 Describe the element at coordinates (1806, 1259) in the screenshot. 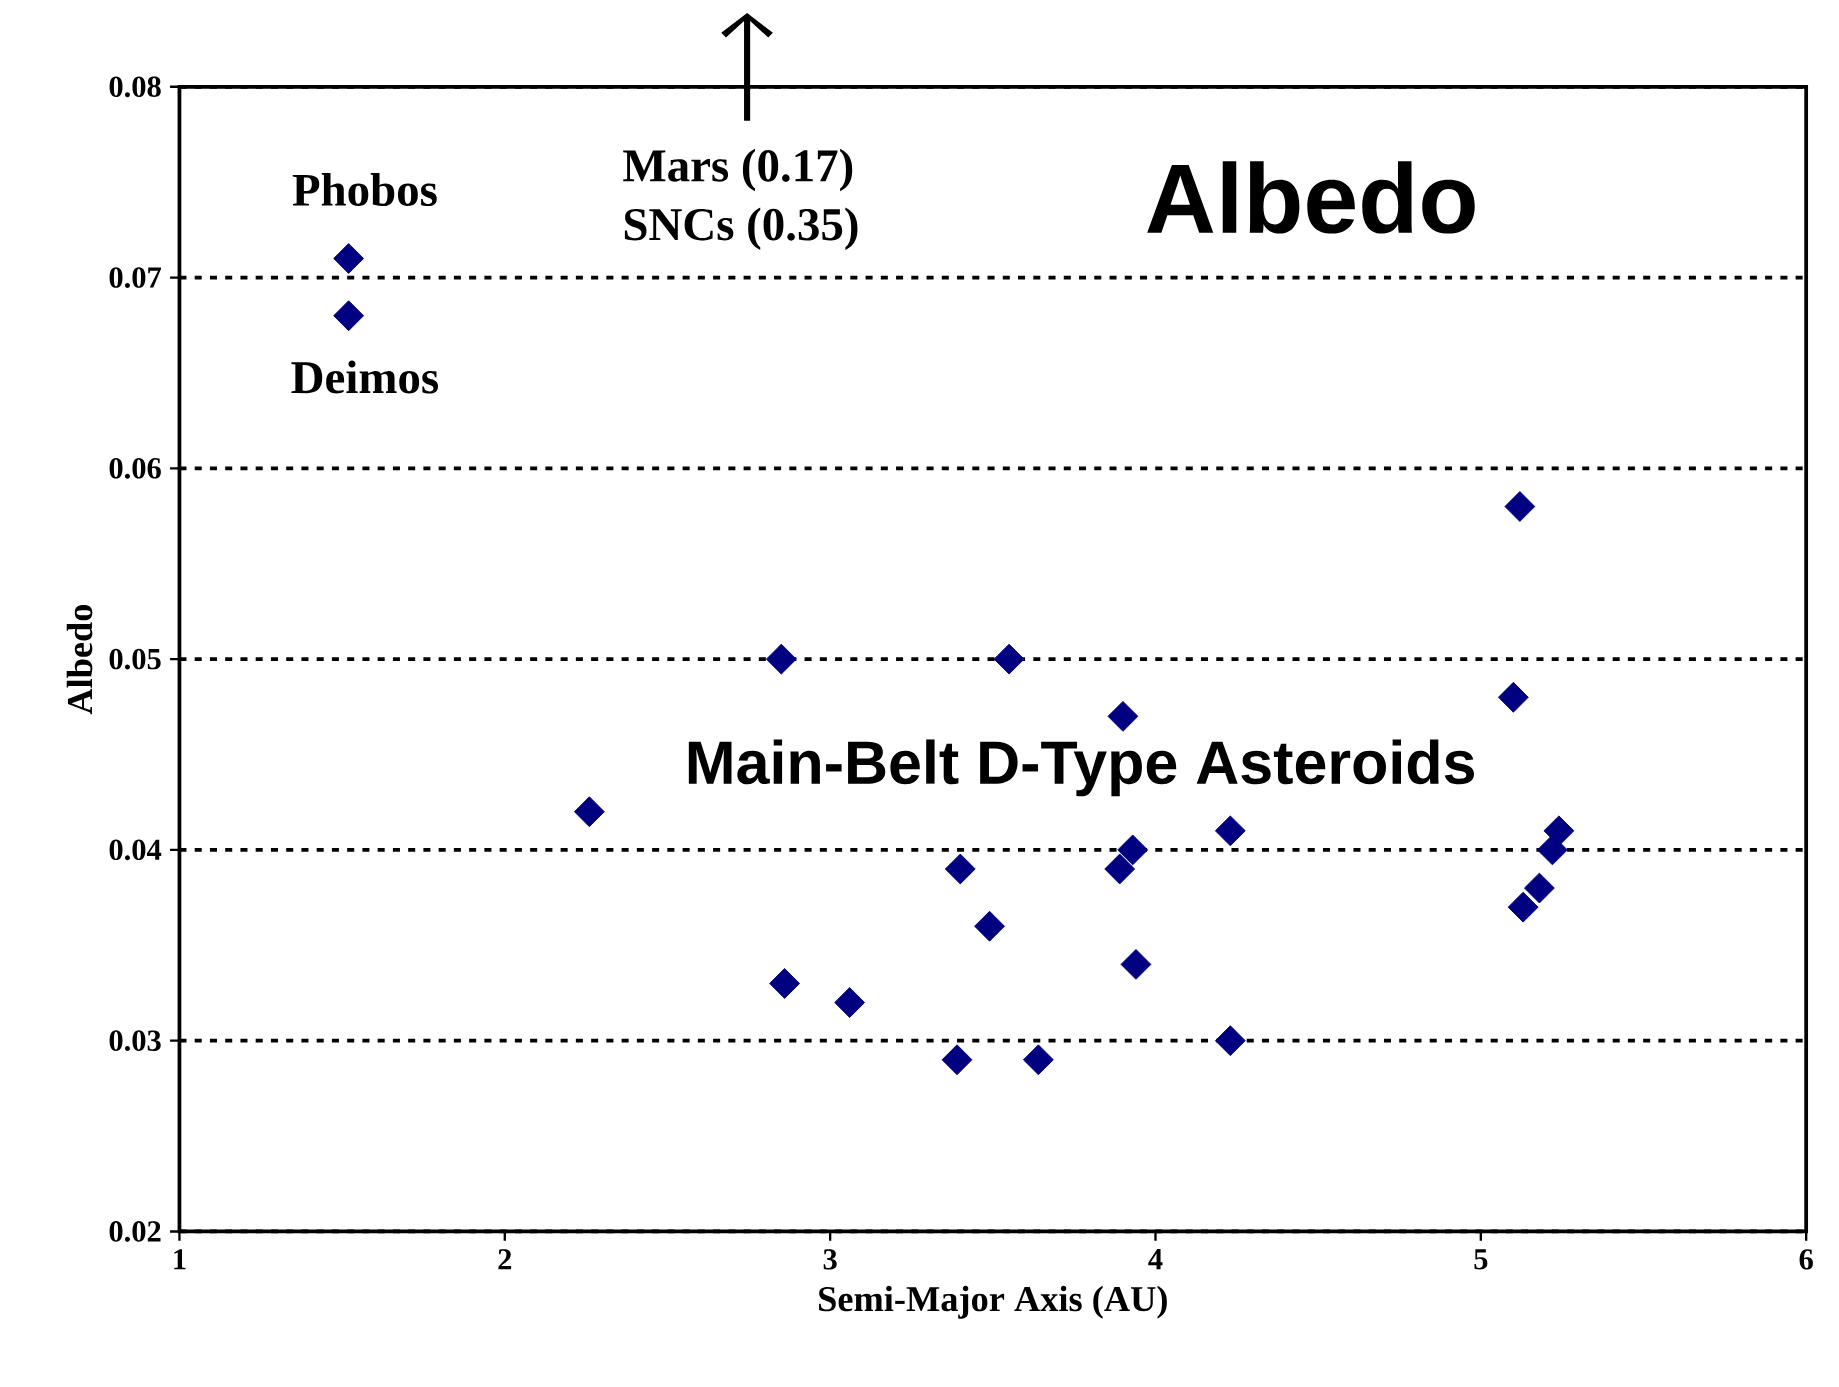

I see `x-tick-label: 6` at that location.